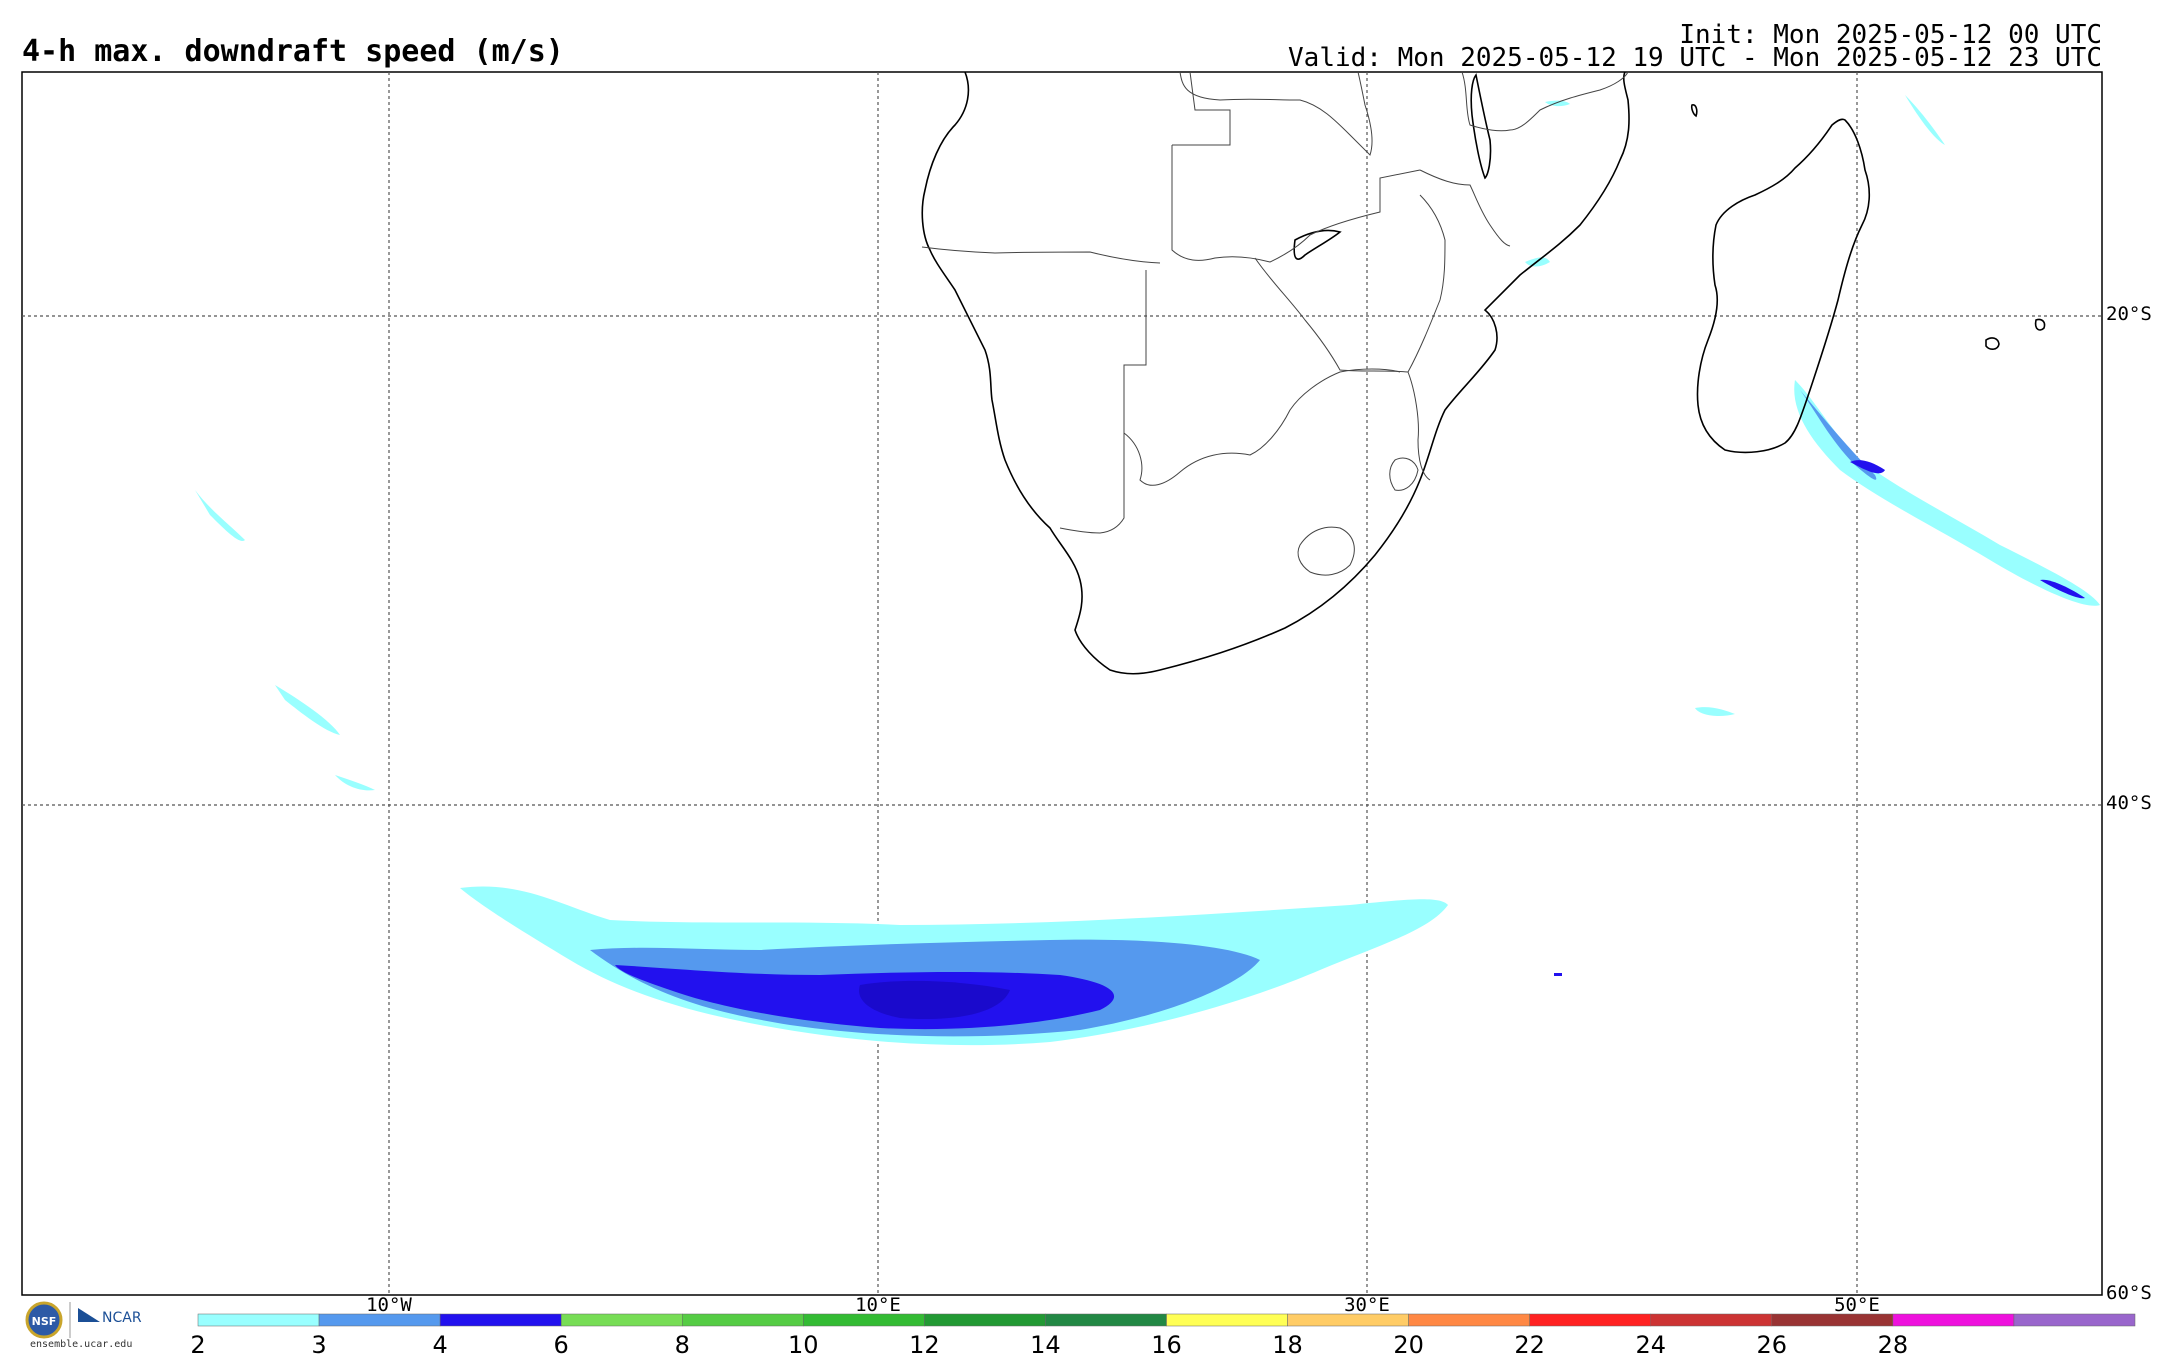 This screenshot has width=2160, height=1359. What do you see at coordinates (1262, 427) in the screenshot?
I see `border-botswana-sa` at bounding box center [1262, 427].